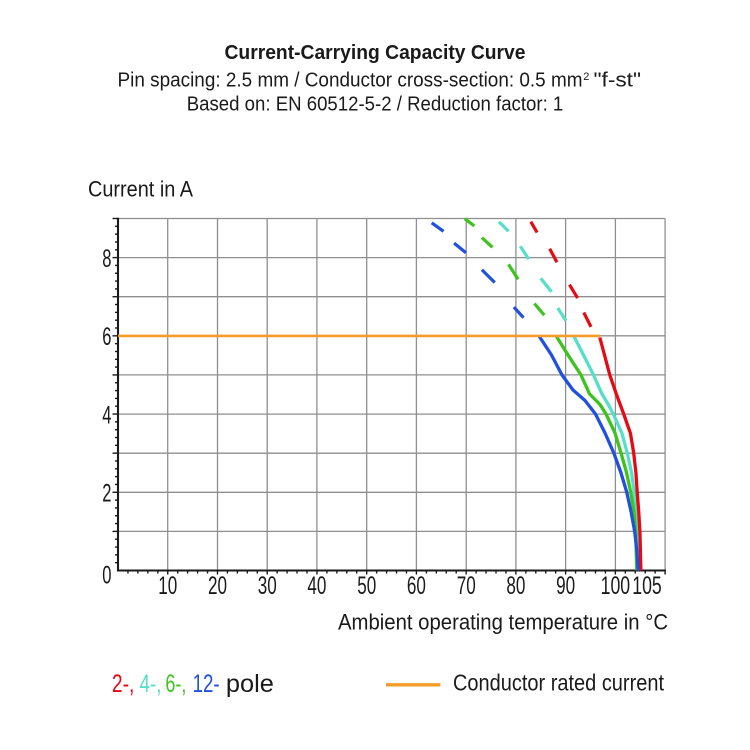 The height and width of the screenshot is (750, 750). Describe the element at coordinates (375, 53) in the screenshot. I see `svg-text:Current-Carrying Capacity Curv: Current-Carrying Capacity Curve` at that location.